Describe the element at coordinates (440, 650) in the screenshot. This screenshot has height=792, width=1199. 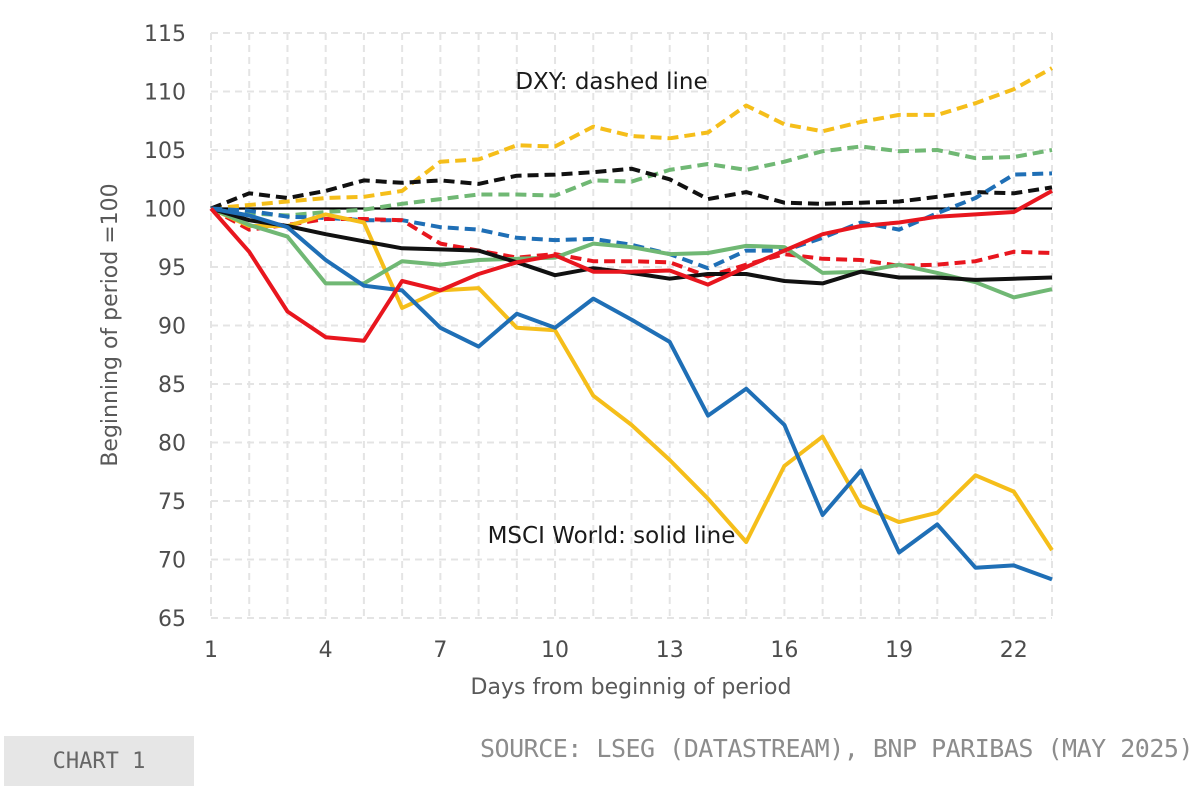
I see `x-tick-label-2: 7` at that location.